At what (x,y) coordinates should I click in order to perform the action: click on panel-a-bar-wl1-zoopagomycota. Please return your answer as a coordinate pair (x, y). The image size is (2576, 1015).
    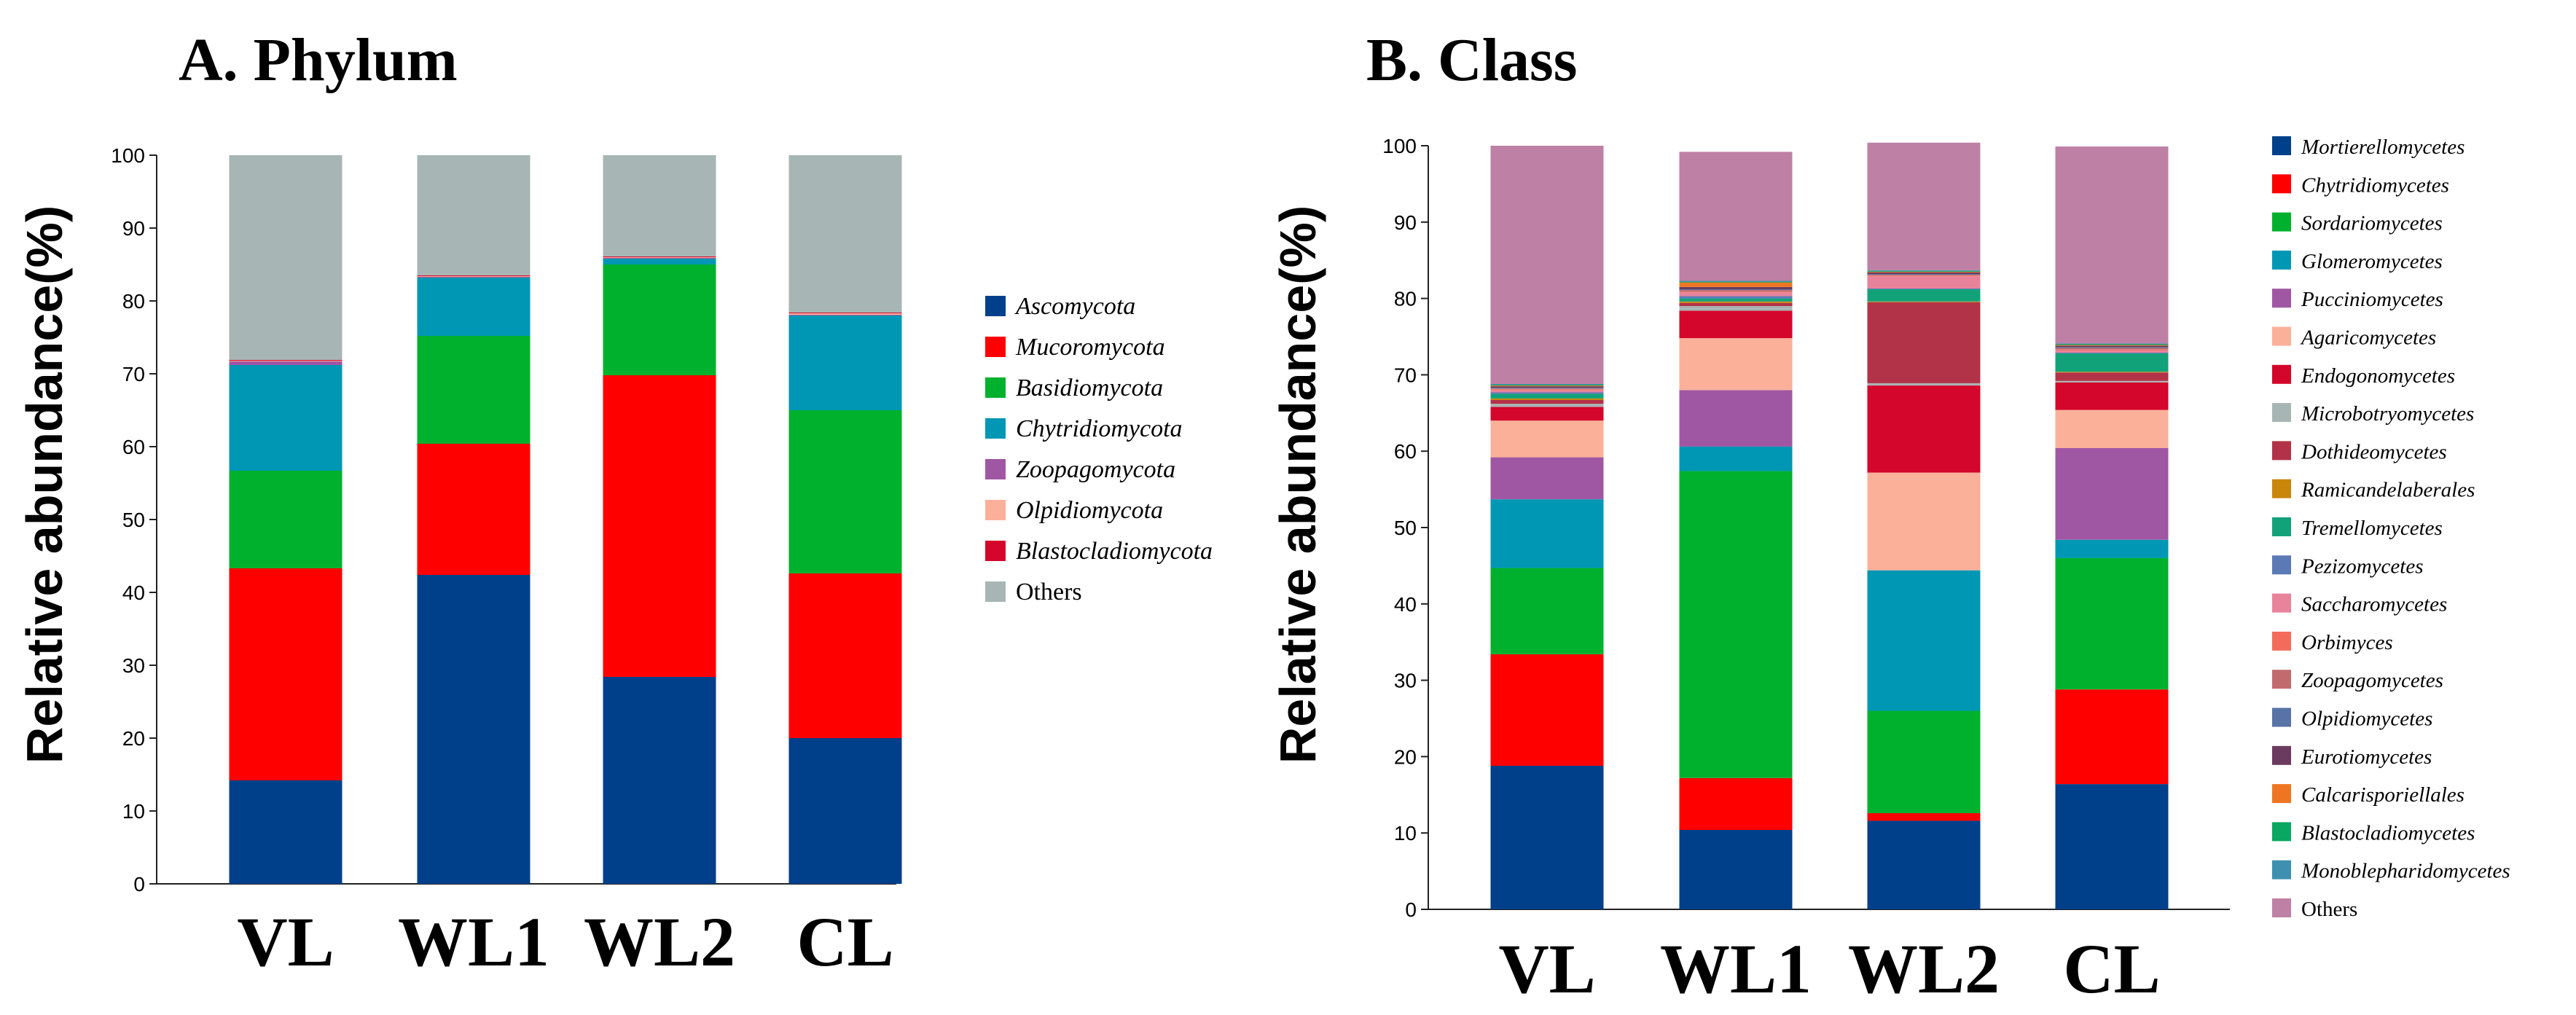
    Looking at the image, I should click on (474, 278).